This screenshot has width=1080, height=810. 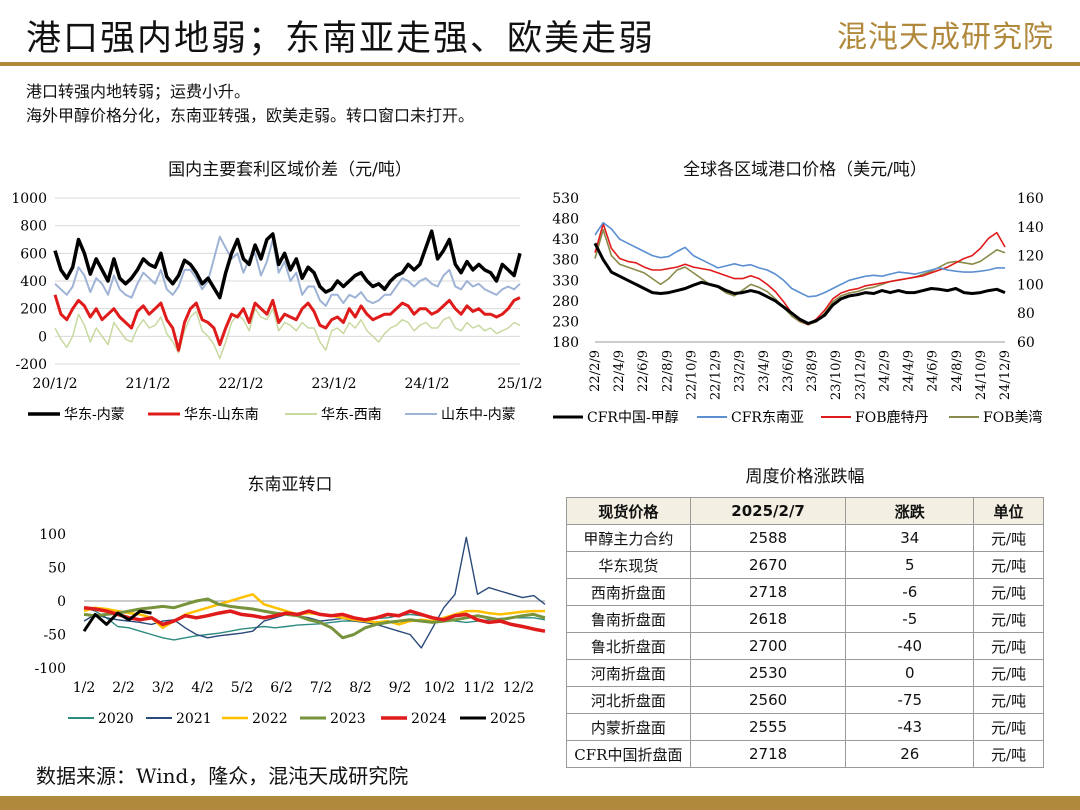 I want to click on table-cell: -40, so click(x=910, y=646).